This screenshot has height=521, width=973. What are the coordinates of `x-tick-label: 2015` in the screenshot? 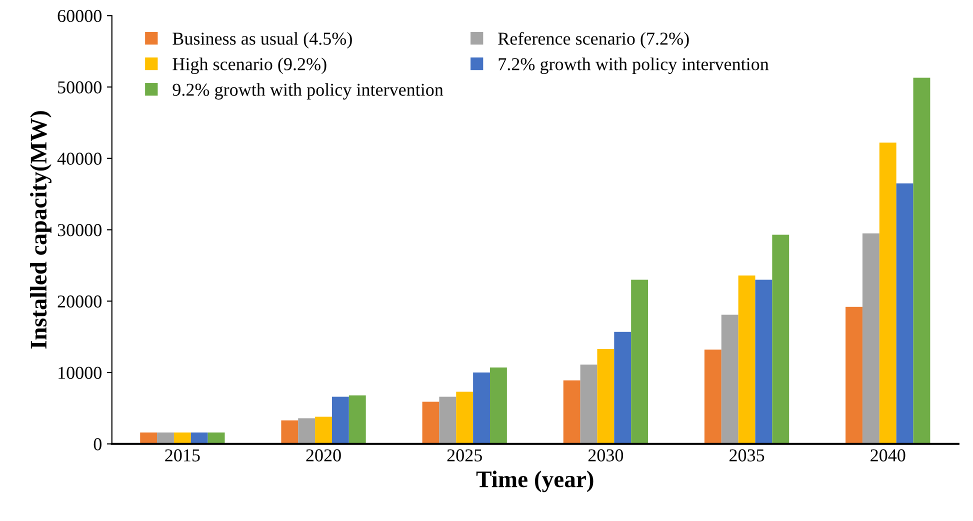 It's located at (182, 455).